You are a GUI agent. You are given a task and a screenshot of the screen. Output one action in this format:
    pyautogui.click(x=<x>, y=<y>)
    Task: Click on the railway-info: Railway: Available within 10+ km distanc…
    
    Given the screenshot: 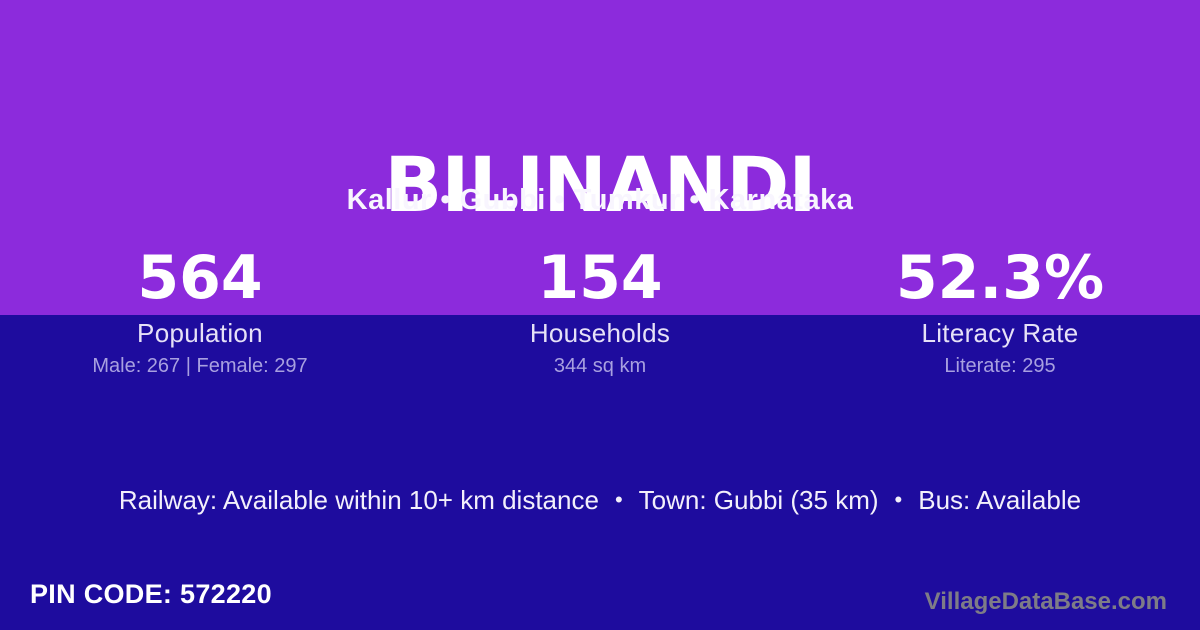 What is the action you would take?
    pyautogui.click(x=358, y=500)
    